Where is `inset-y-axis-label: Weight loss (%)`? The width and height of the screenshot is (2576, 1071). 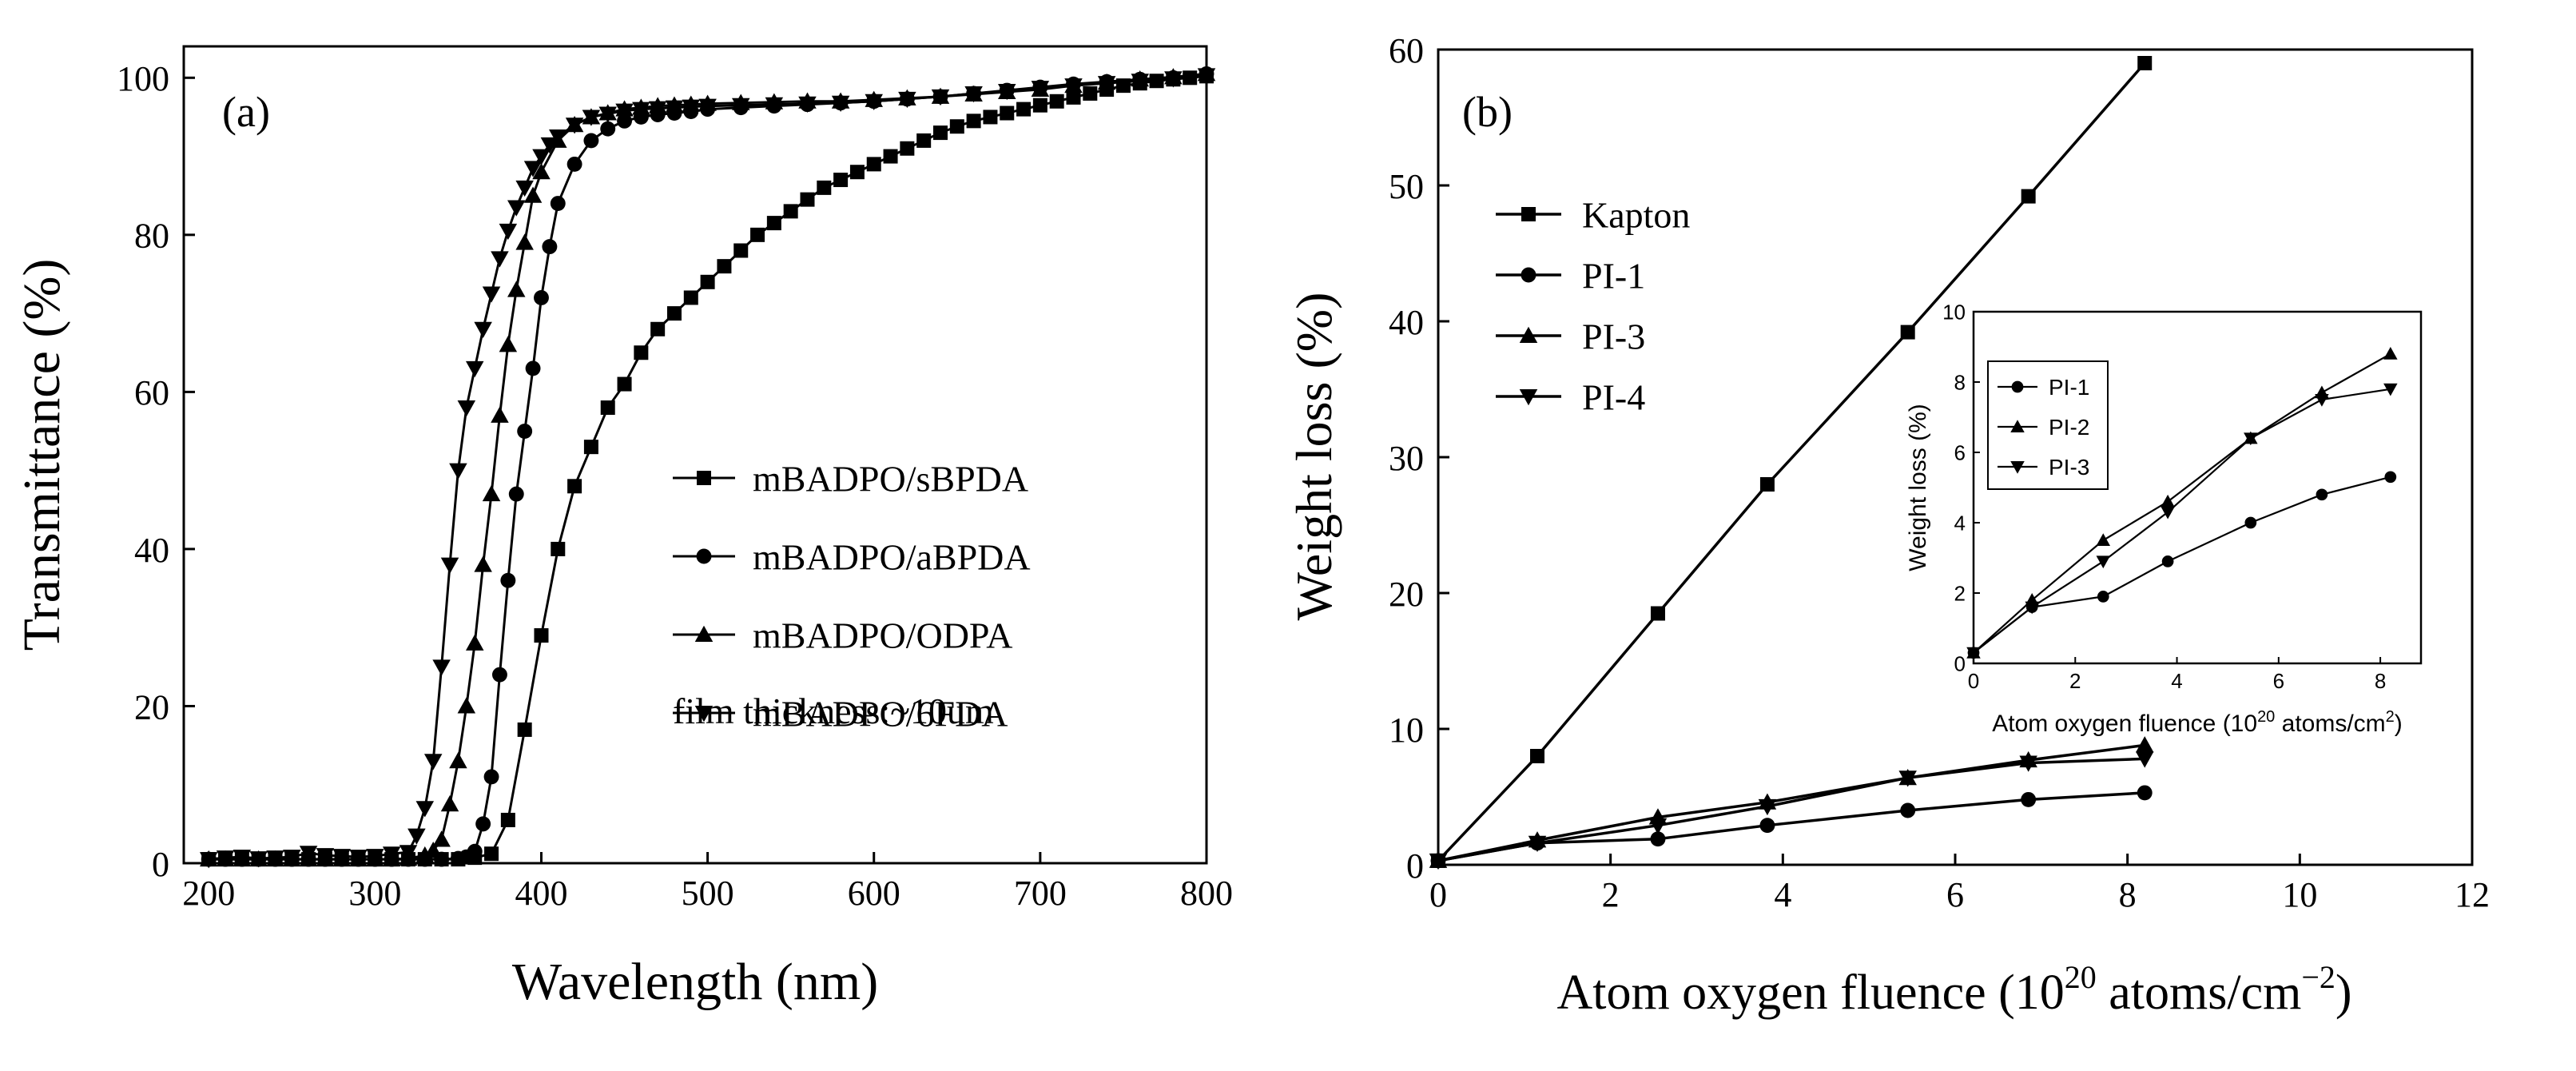
inset-y-axis-label: Weight loss (%) is located at coordinates (1918, 487).